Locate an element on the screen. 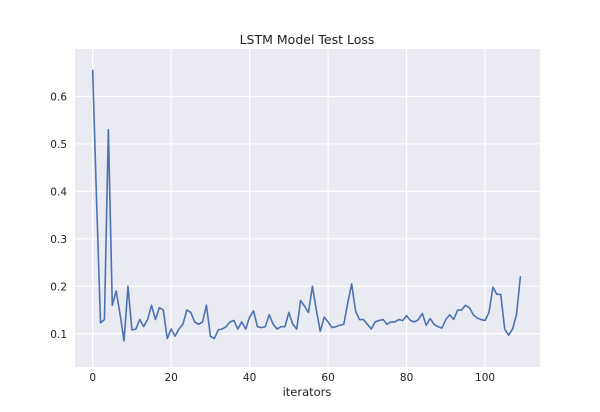  y-tick-label: 0.1 is located at coordinates (58, 335).